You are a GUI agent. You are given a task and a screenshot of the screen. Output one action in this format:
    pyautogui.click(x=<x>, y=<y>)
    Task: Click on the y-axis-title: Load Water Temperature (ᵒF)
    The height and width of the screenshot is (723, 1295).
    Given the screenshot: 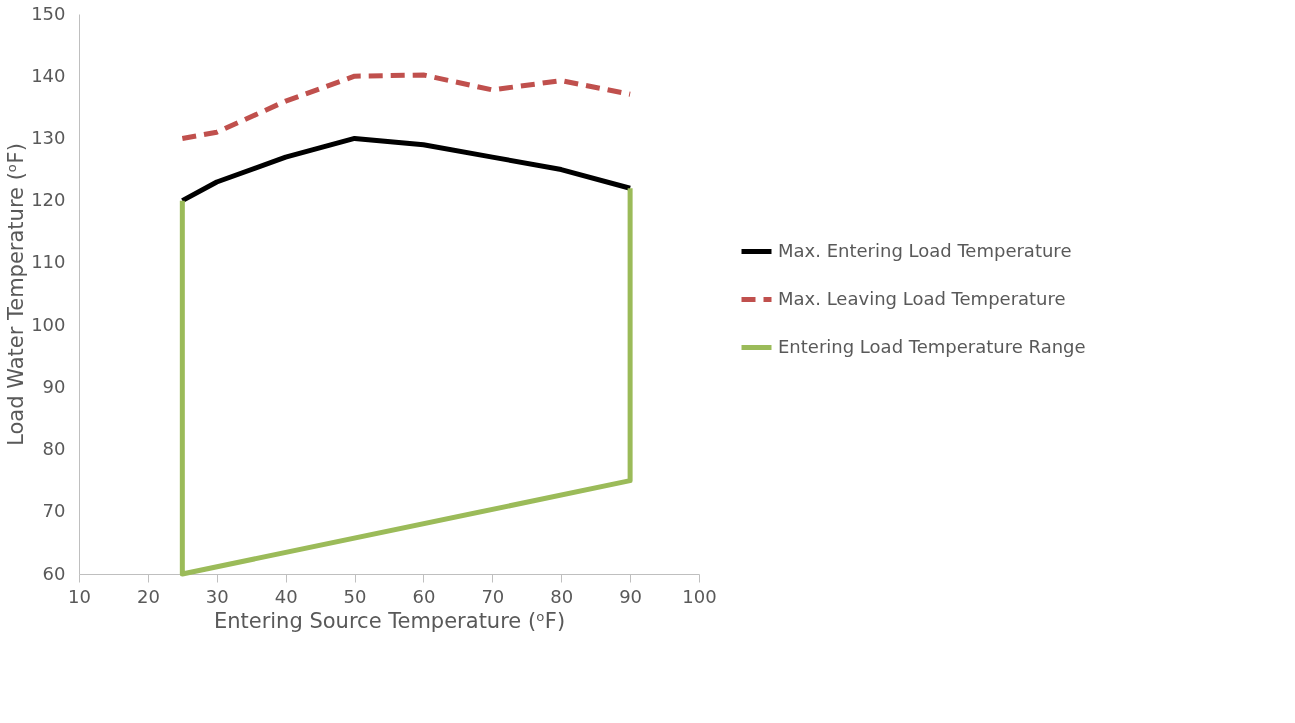 What is the action you would take?
    pyautogui.click(x=16, y=294)
    